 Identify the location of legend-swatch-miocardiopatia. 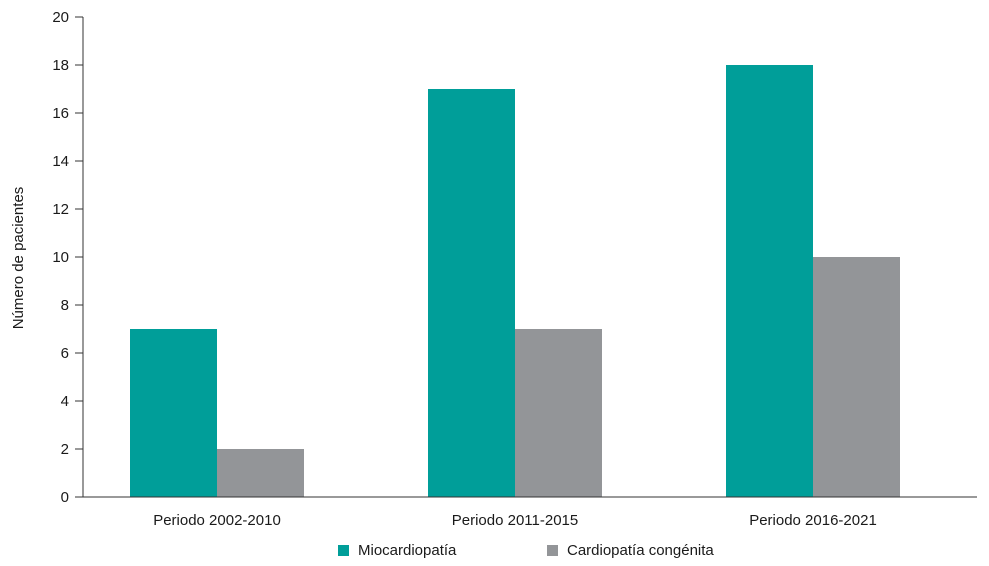
(343, 550).